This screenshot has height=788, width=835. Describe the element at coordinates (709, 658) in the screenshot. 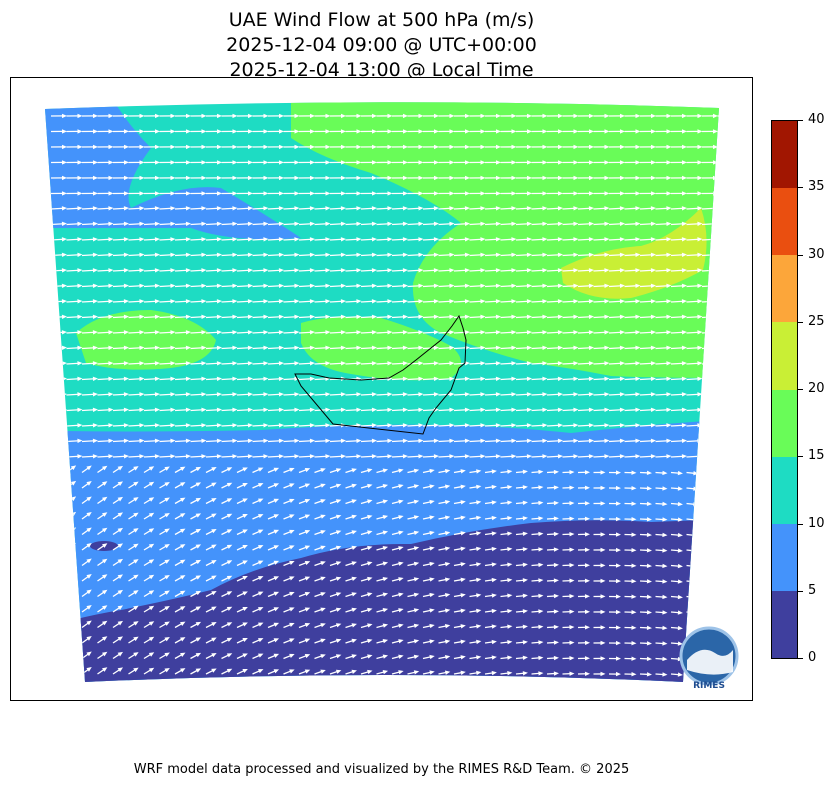

I see `rimes-logo: RIMES` at that location.